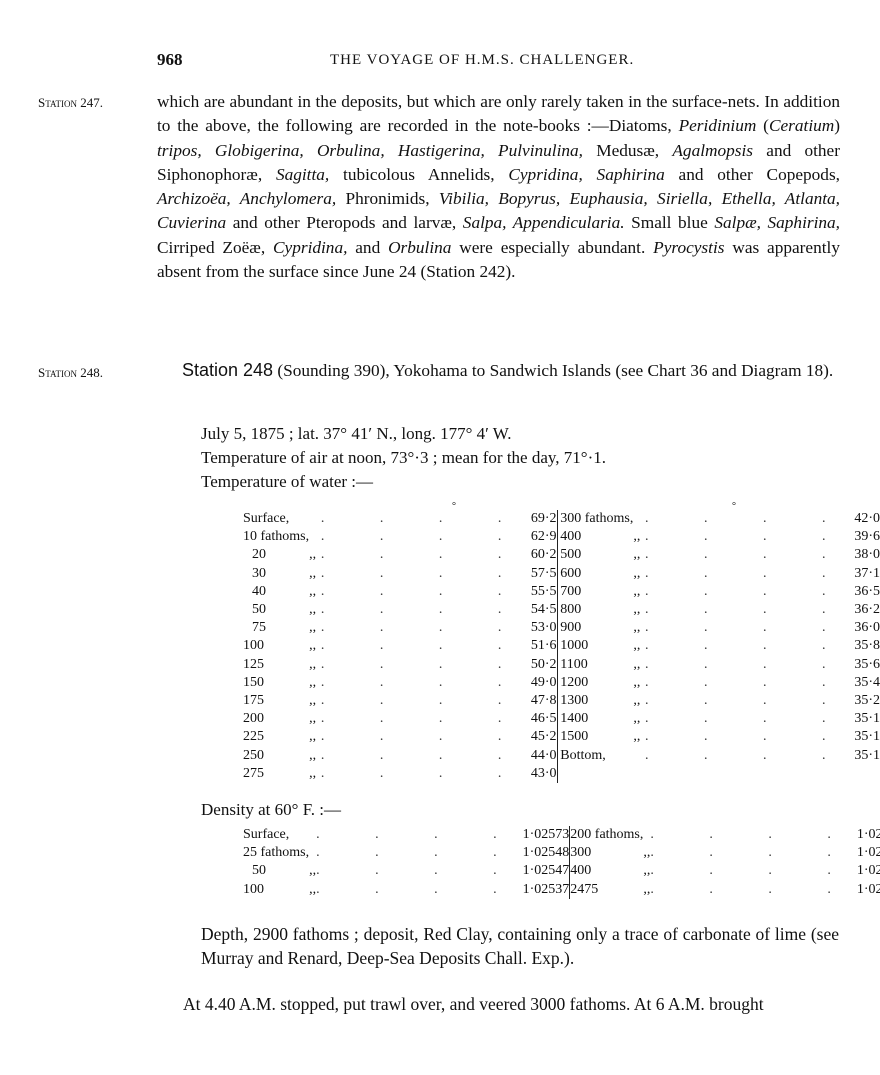  I want to click on paragraph-text: and other Copepods,, so click(752, 174).